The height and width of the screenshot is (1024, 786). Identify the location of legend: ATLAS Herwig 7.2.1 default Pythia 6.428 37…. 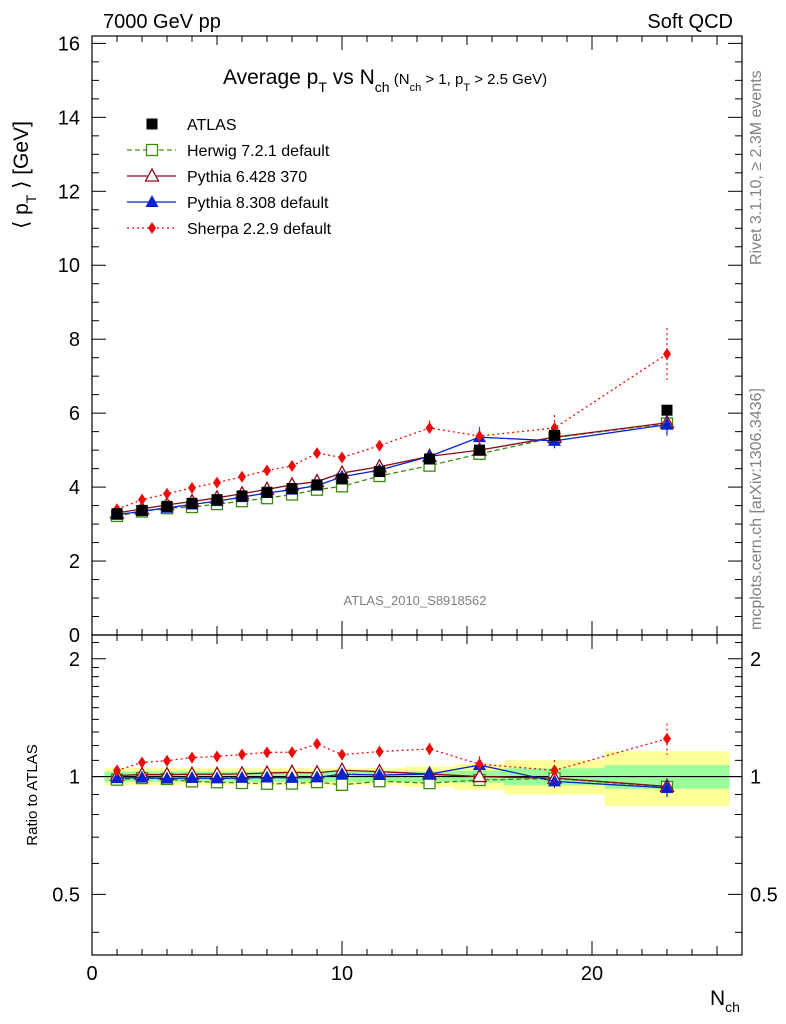
(229, 177).